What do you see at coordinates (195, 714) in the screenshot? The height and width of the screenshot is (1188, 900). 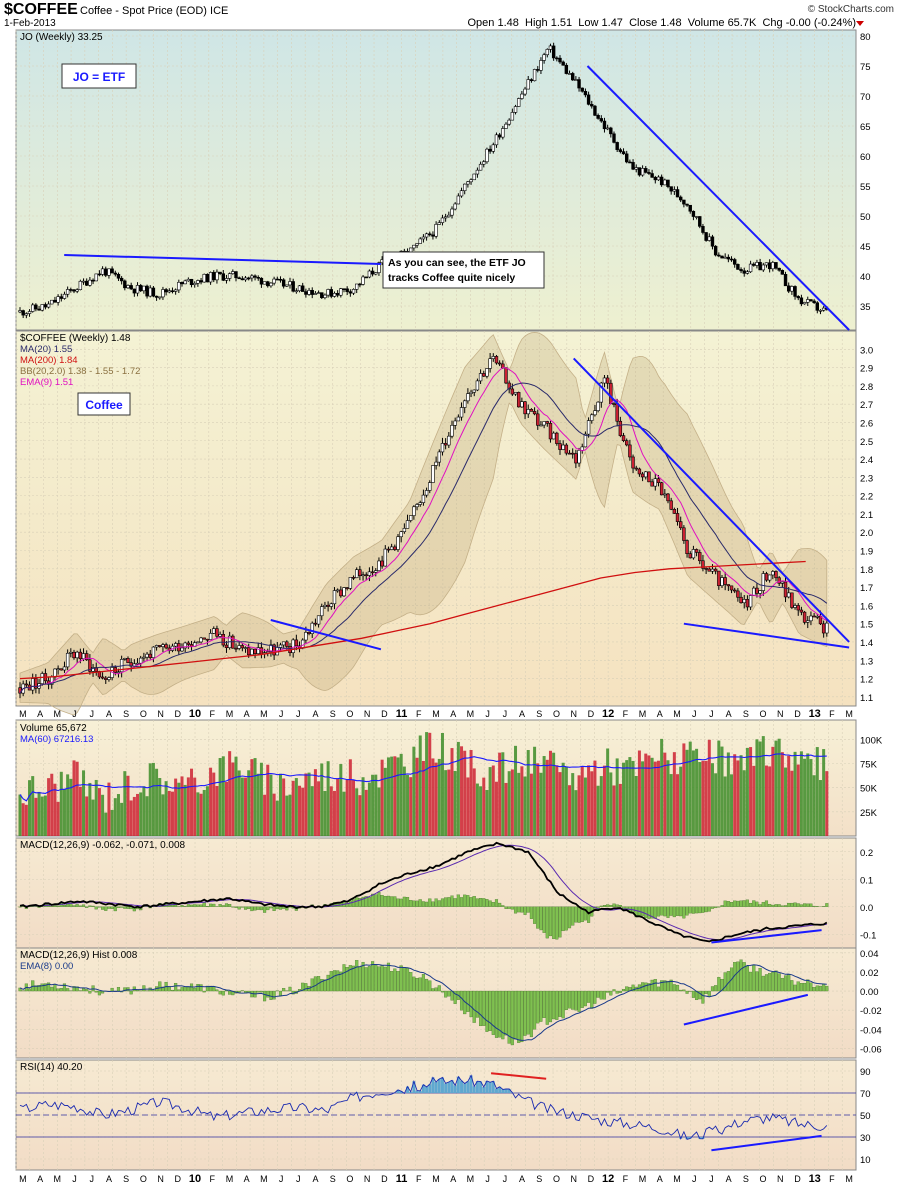 I see `x-tick-label: 10` at bounding box center [195, 714].